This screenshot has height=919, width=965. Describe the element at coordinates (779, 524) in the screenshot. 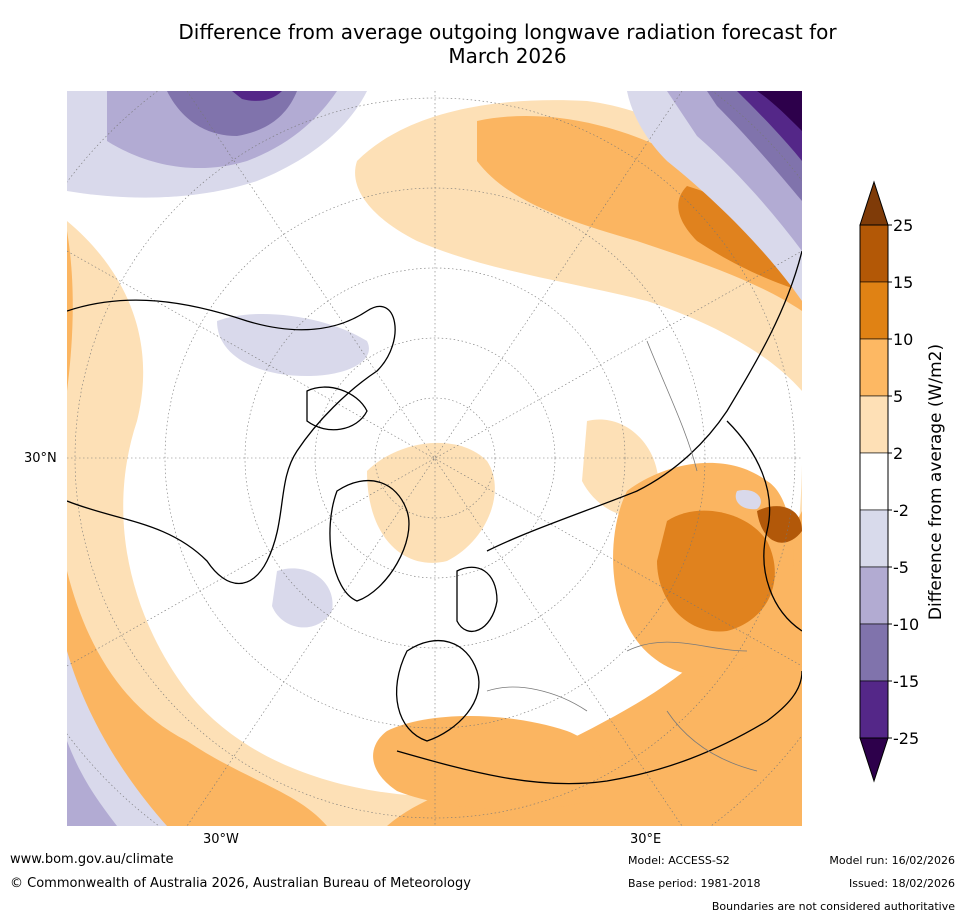

I see `anomaly-patch-brown-asia` at that location.